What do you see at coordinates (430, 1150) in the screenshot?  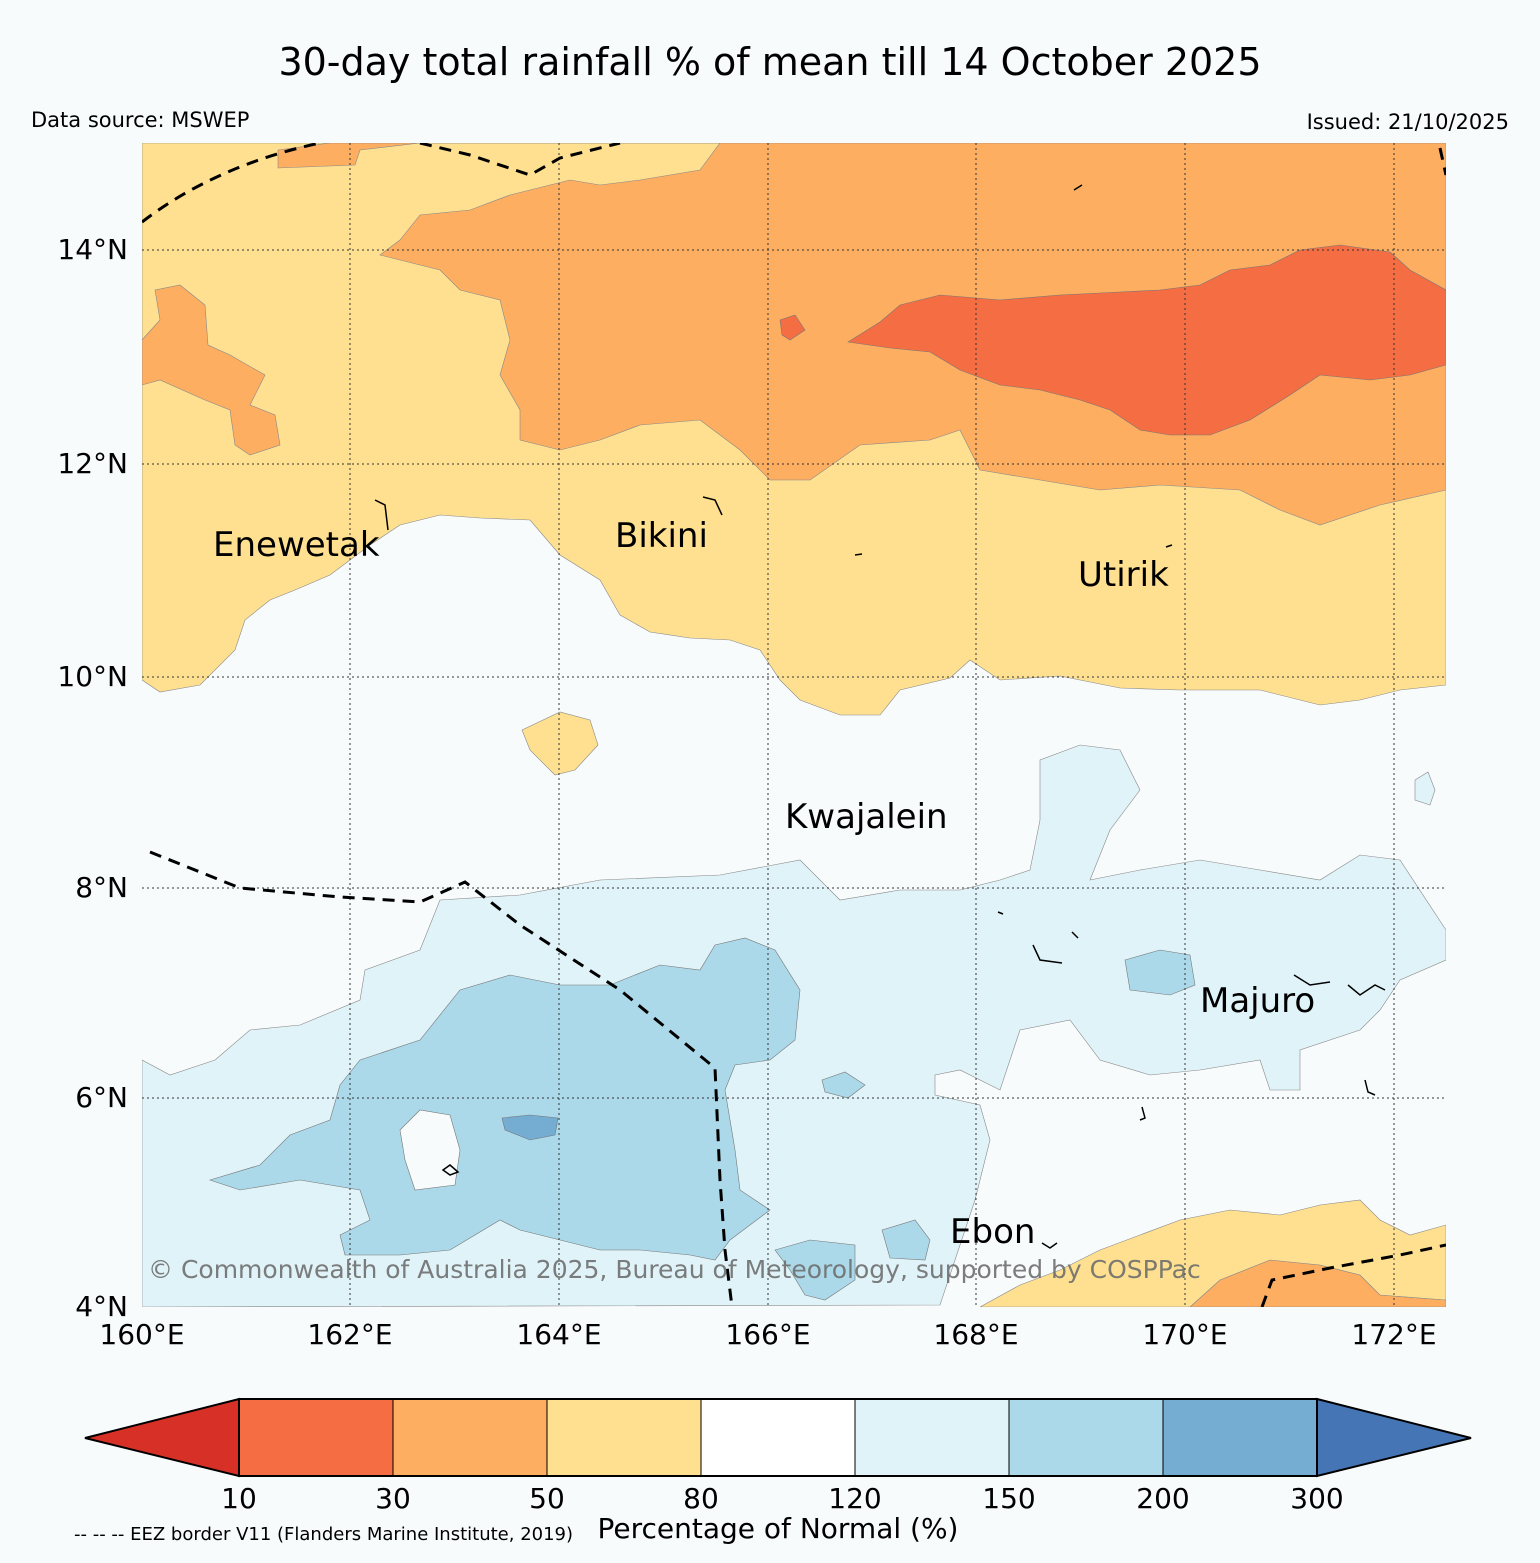 I see `band-80-120-hole` at bounding box center [430, 1150].